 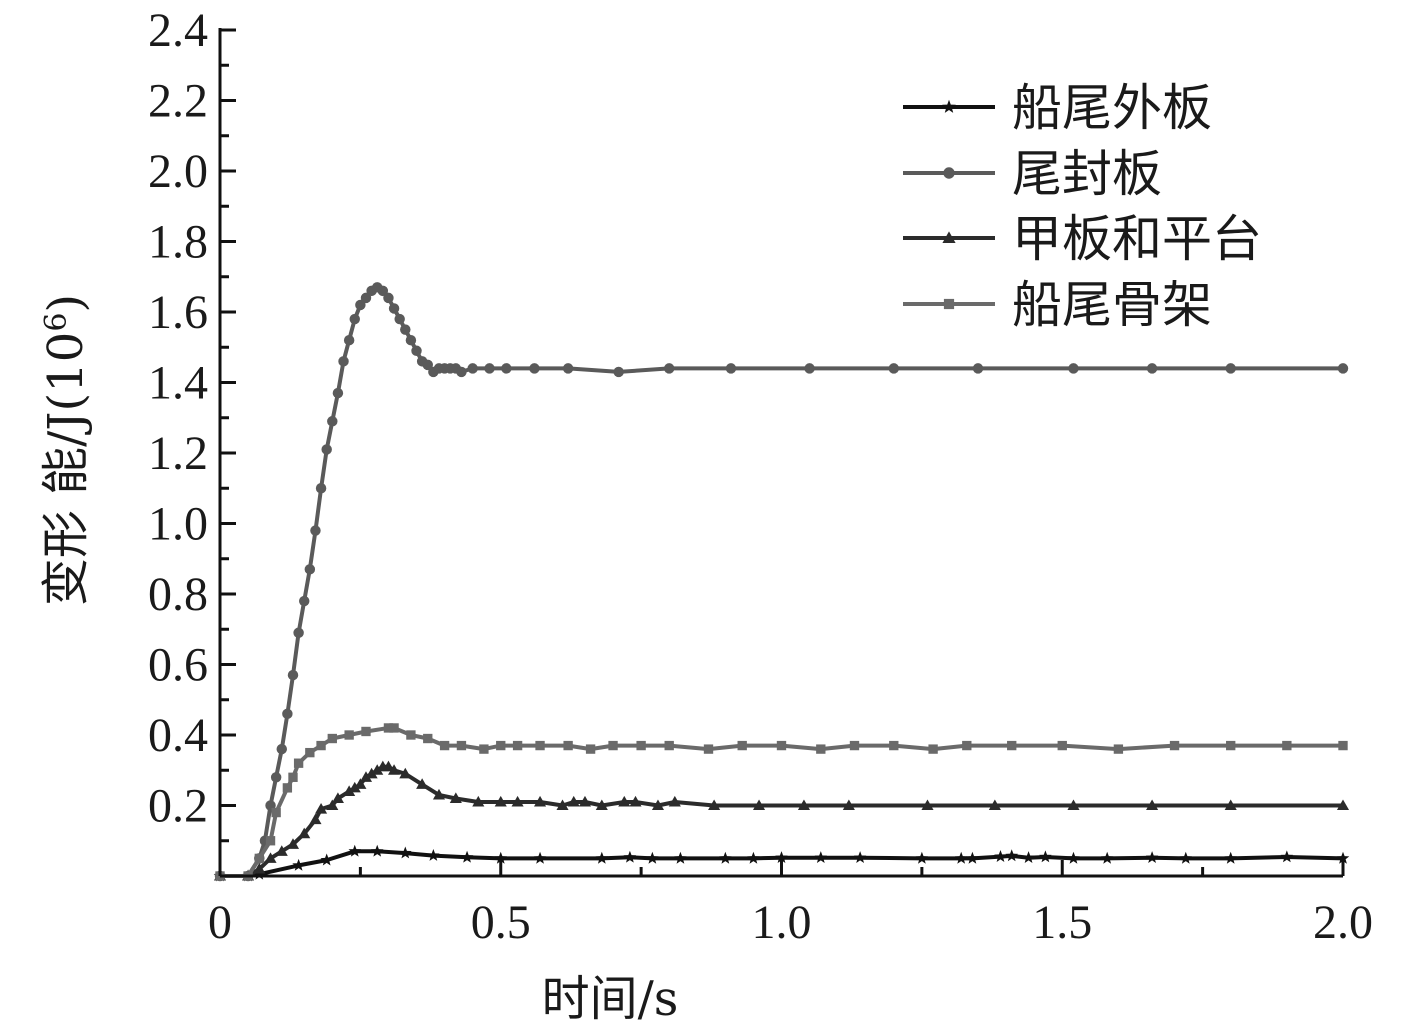 I want to click on y-axis-title-close: ), so click(x=66, y=303).